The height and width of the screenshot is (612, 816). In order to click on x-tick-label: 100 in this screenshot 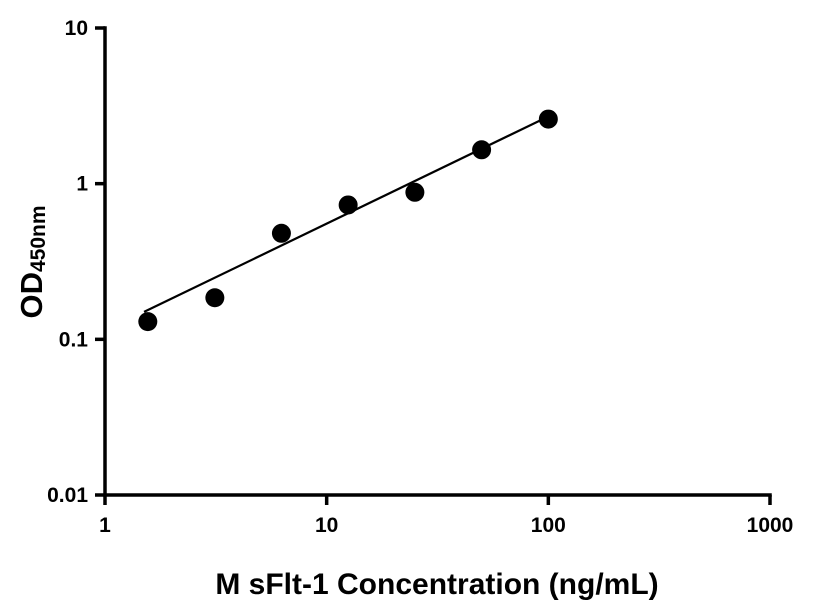, I will do `click(548, 525)`.